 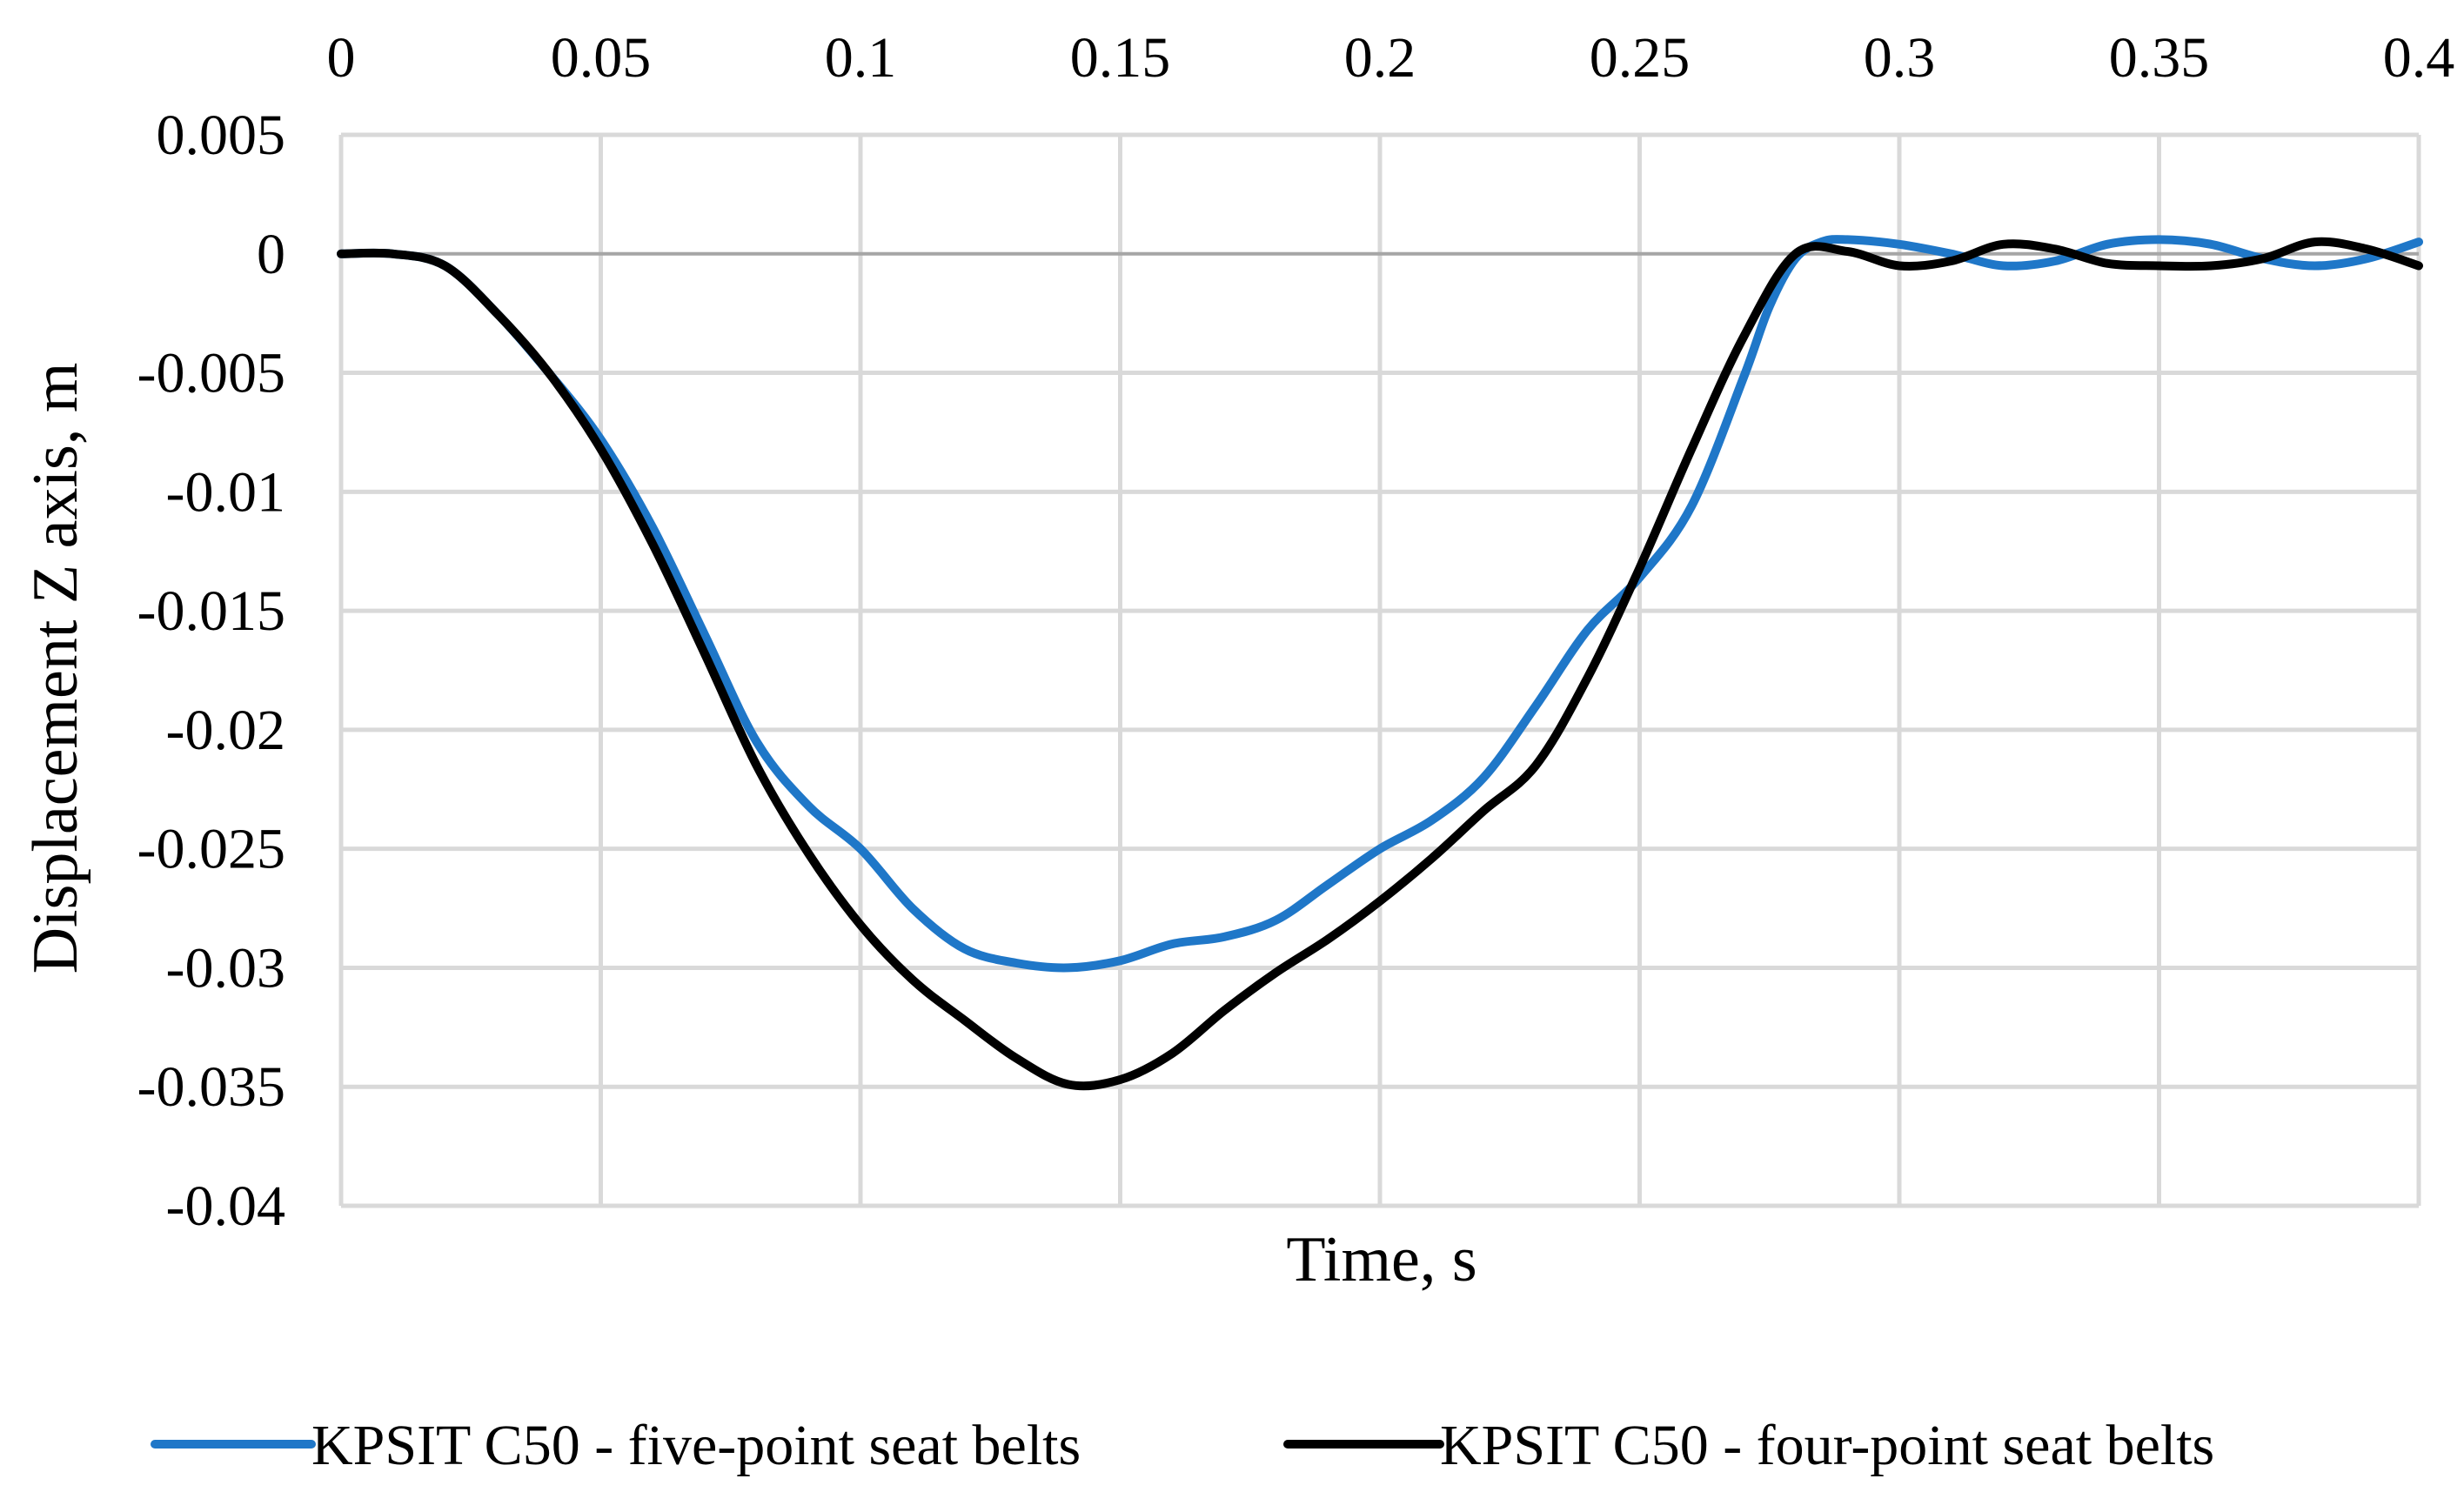 What do you see at coordinates (211, 1087) in the screenshot?
I see `y-tick-label: -0.035` at bounding box center [211, 1087].